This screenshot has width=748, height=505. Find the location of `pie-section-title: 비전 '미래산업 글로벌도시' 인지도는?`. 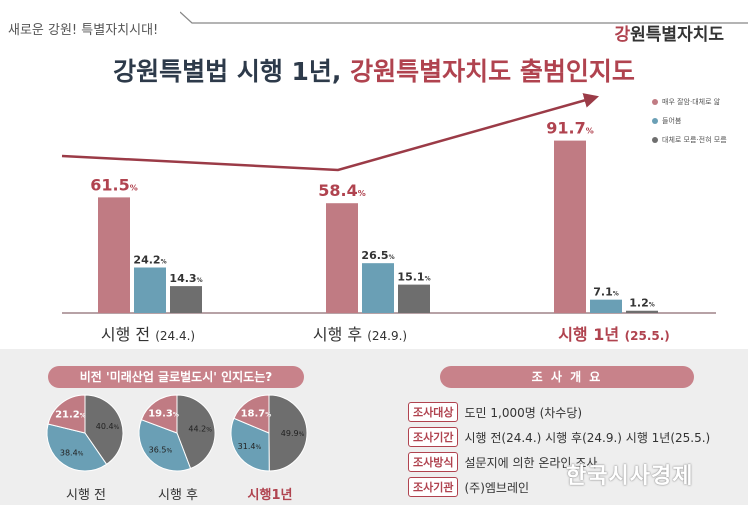

pie-section-title: 비전 '미래산업 글로벌도시' 인지도는? is located at coordinates (176, 377).